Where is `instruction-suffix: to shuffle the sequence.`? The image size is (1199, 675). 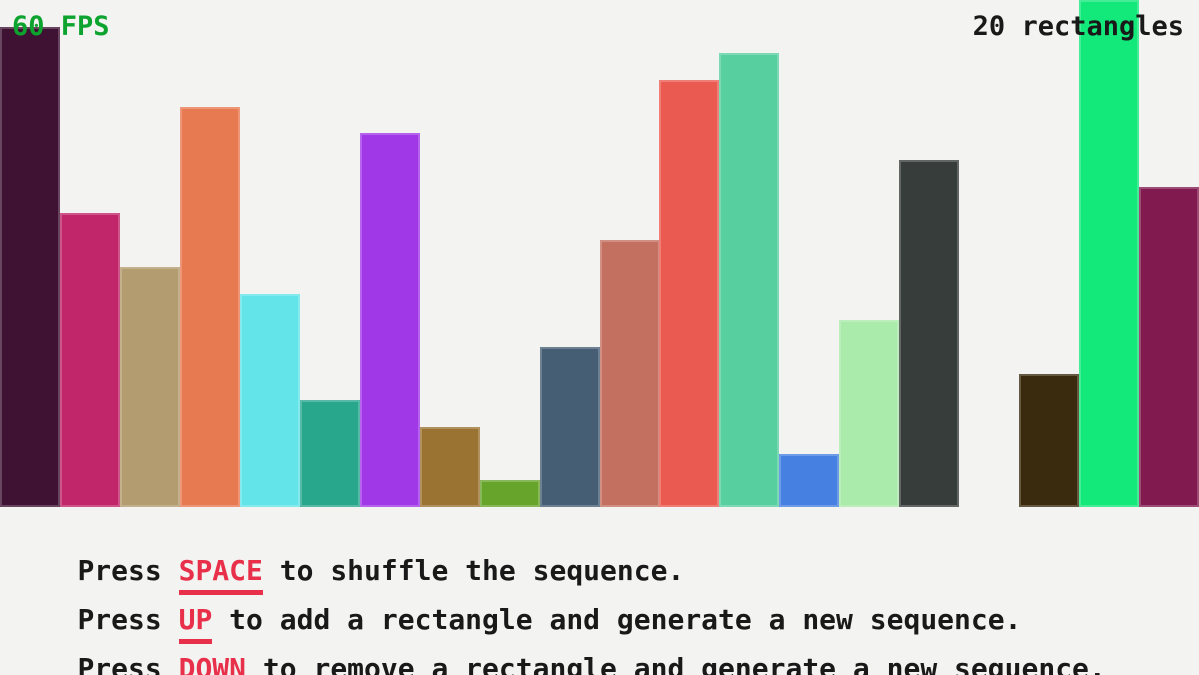 instruction-suffix: to shuffle the sequence. is located at coordinates (473, 570).